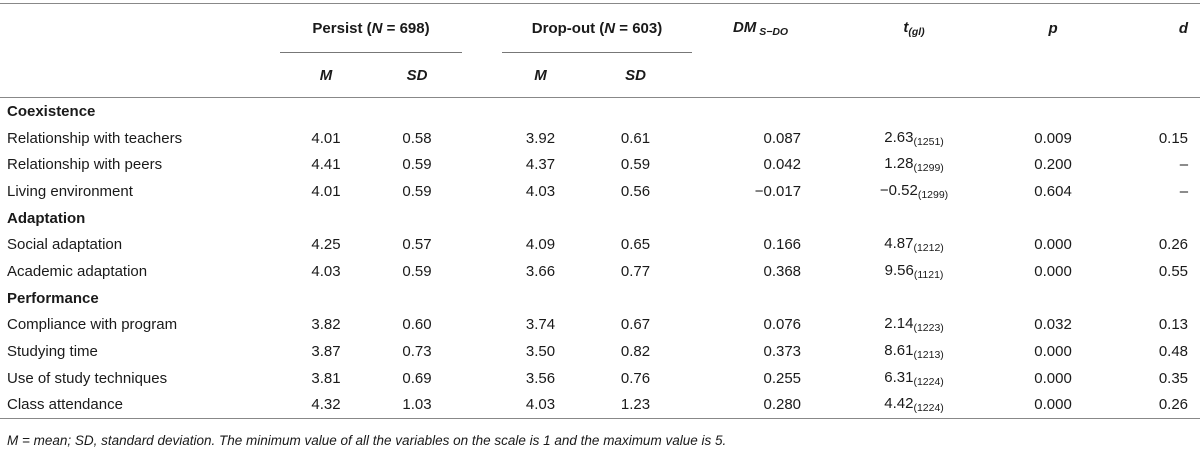 The image size is (1200, 456). Describe the element at coordinates (928, 355) in the screenshot. I see `degrees-of-freedom: (1213)` at that location.